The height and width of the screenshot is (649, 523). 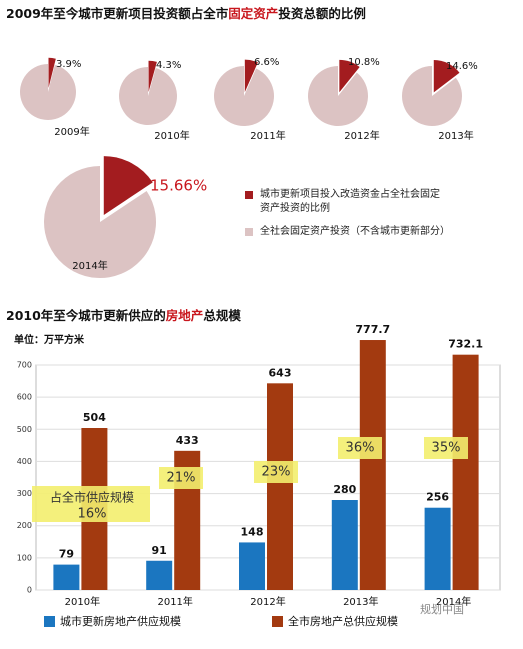 I want to click on y-tick-label: 0, so click(x=29, y=590).